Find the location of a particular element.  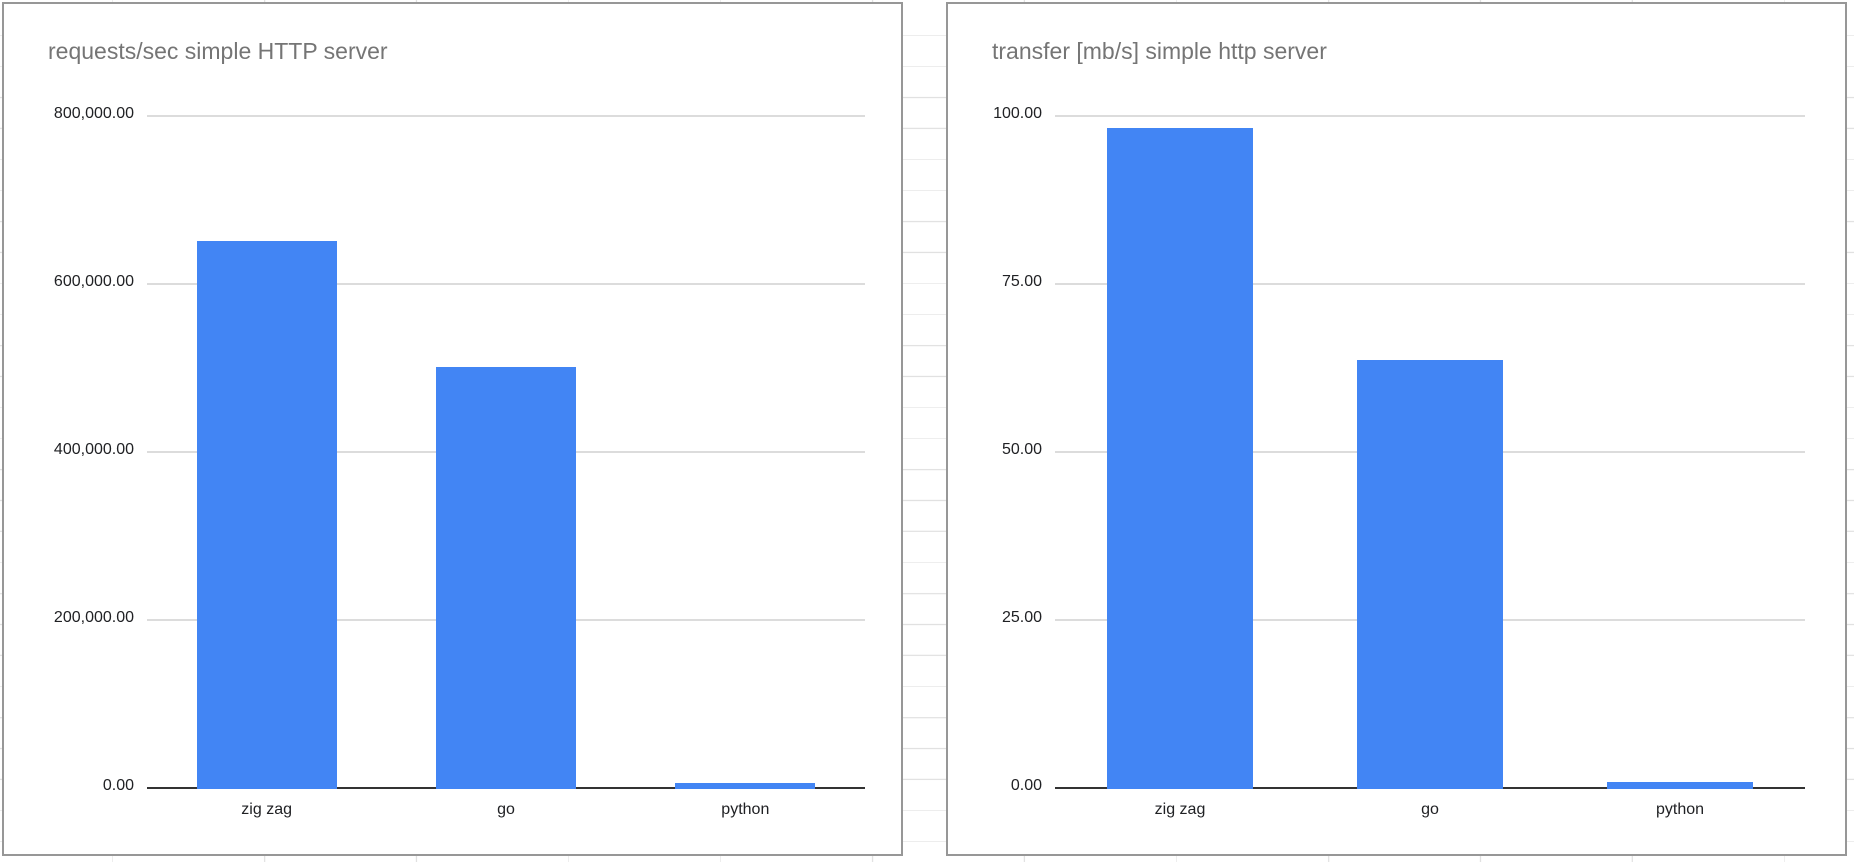

y-axis-tick-label: 100.00 is located at coordinates (1017, 113).